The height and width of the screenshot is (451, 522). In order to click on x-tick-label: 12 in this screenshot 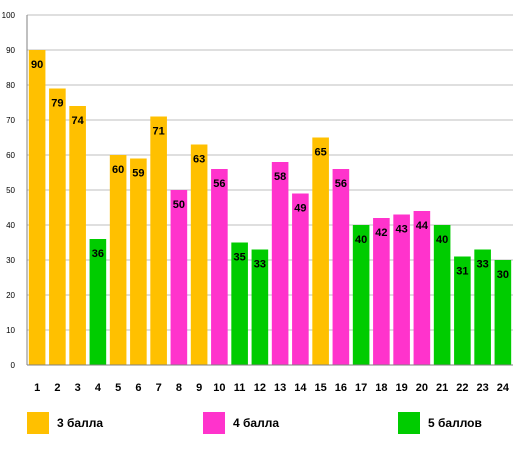, I will do `click(260, 388)`.